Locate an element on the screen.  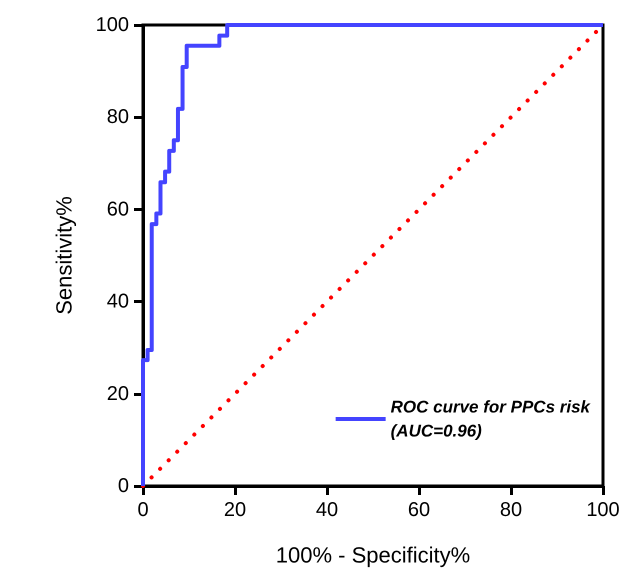
y-tick-label: 20 is located at coordinates (117, 393).